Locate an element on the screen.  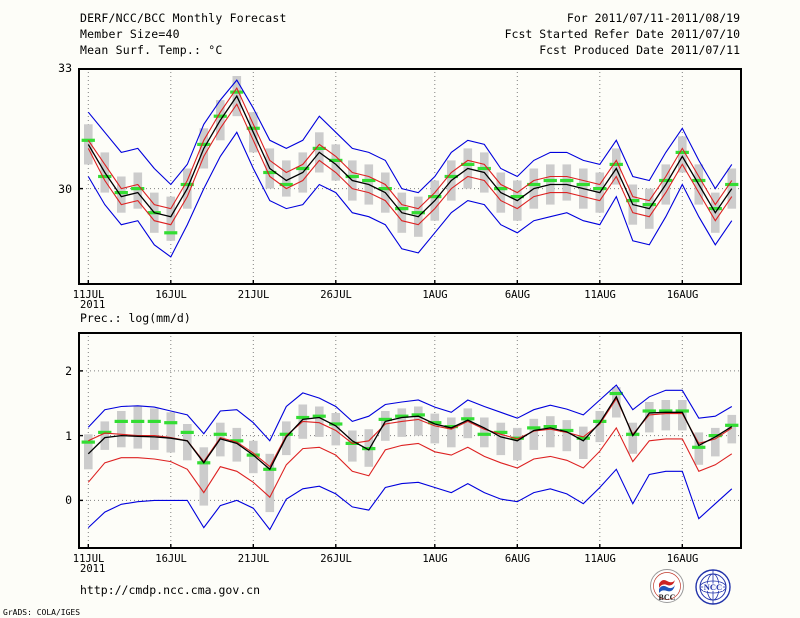
median-dashes is located at coordinates (410, 431).